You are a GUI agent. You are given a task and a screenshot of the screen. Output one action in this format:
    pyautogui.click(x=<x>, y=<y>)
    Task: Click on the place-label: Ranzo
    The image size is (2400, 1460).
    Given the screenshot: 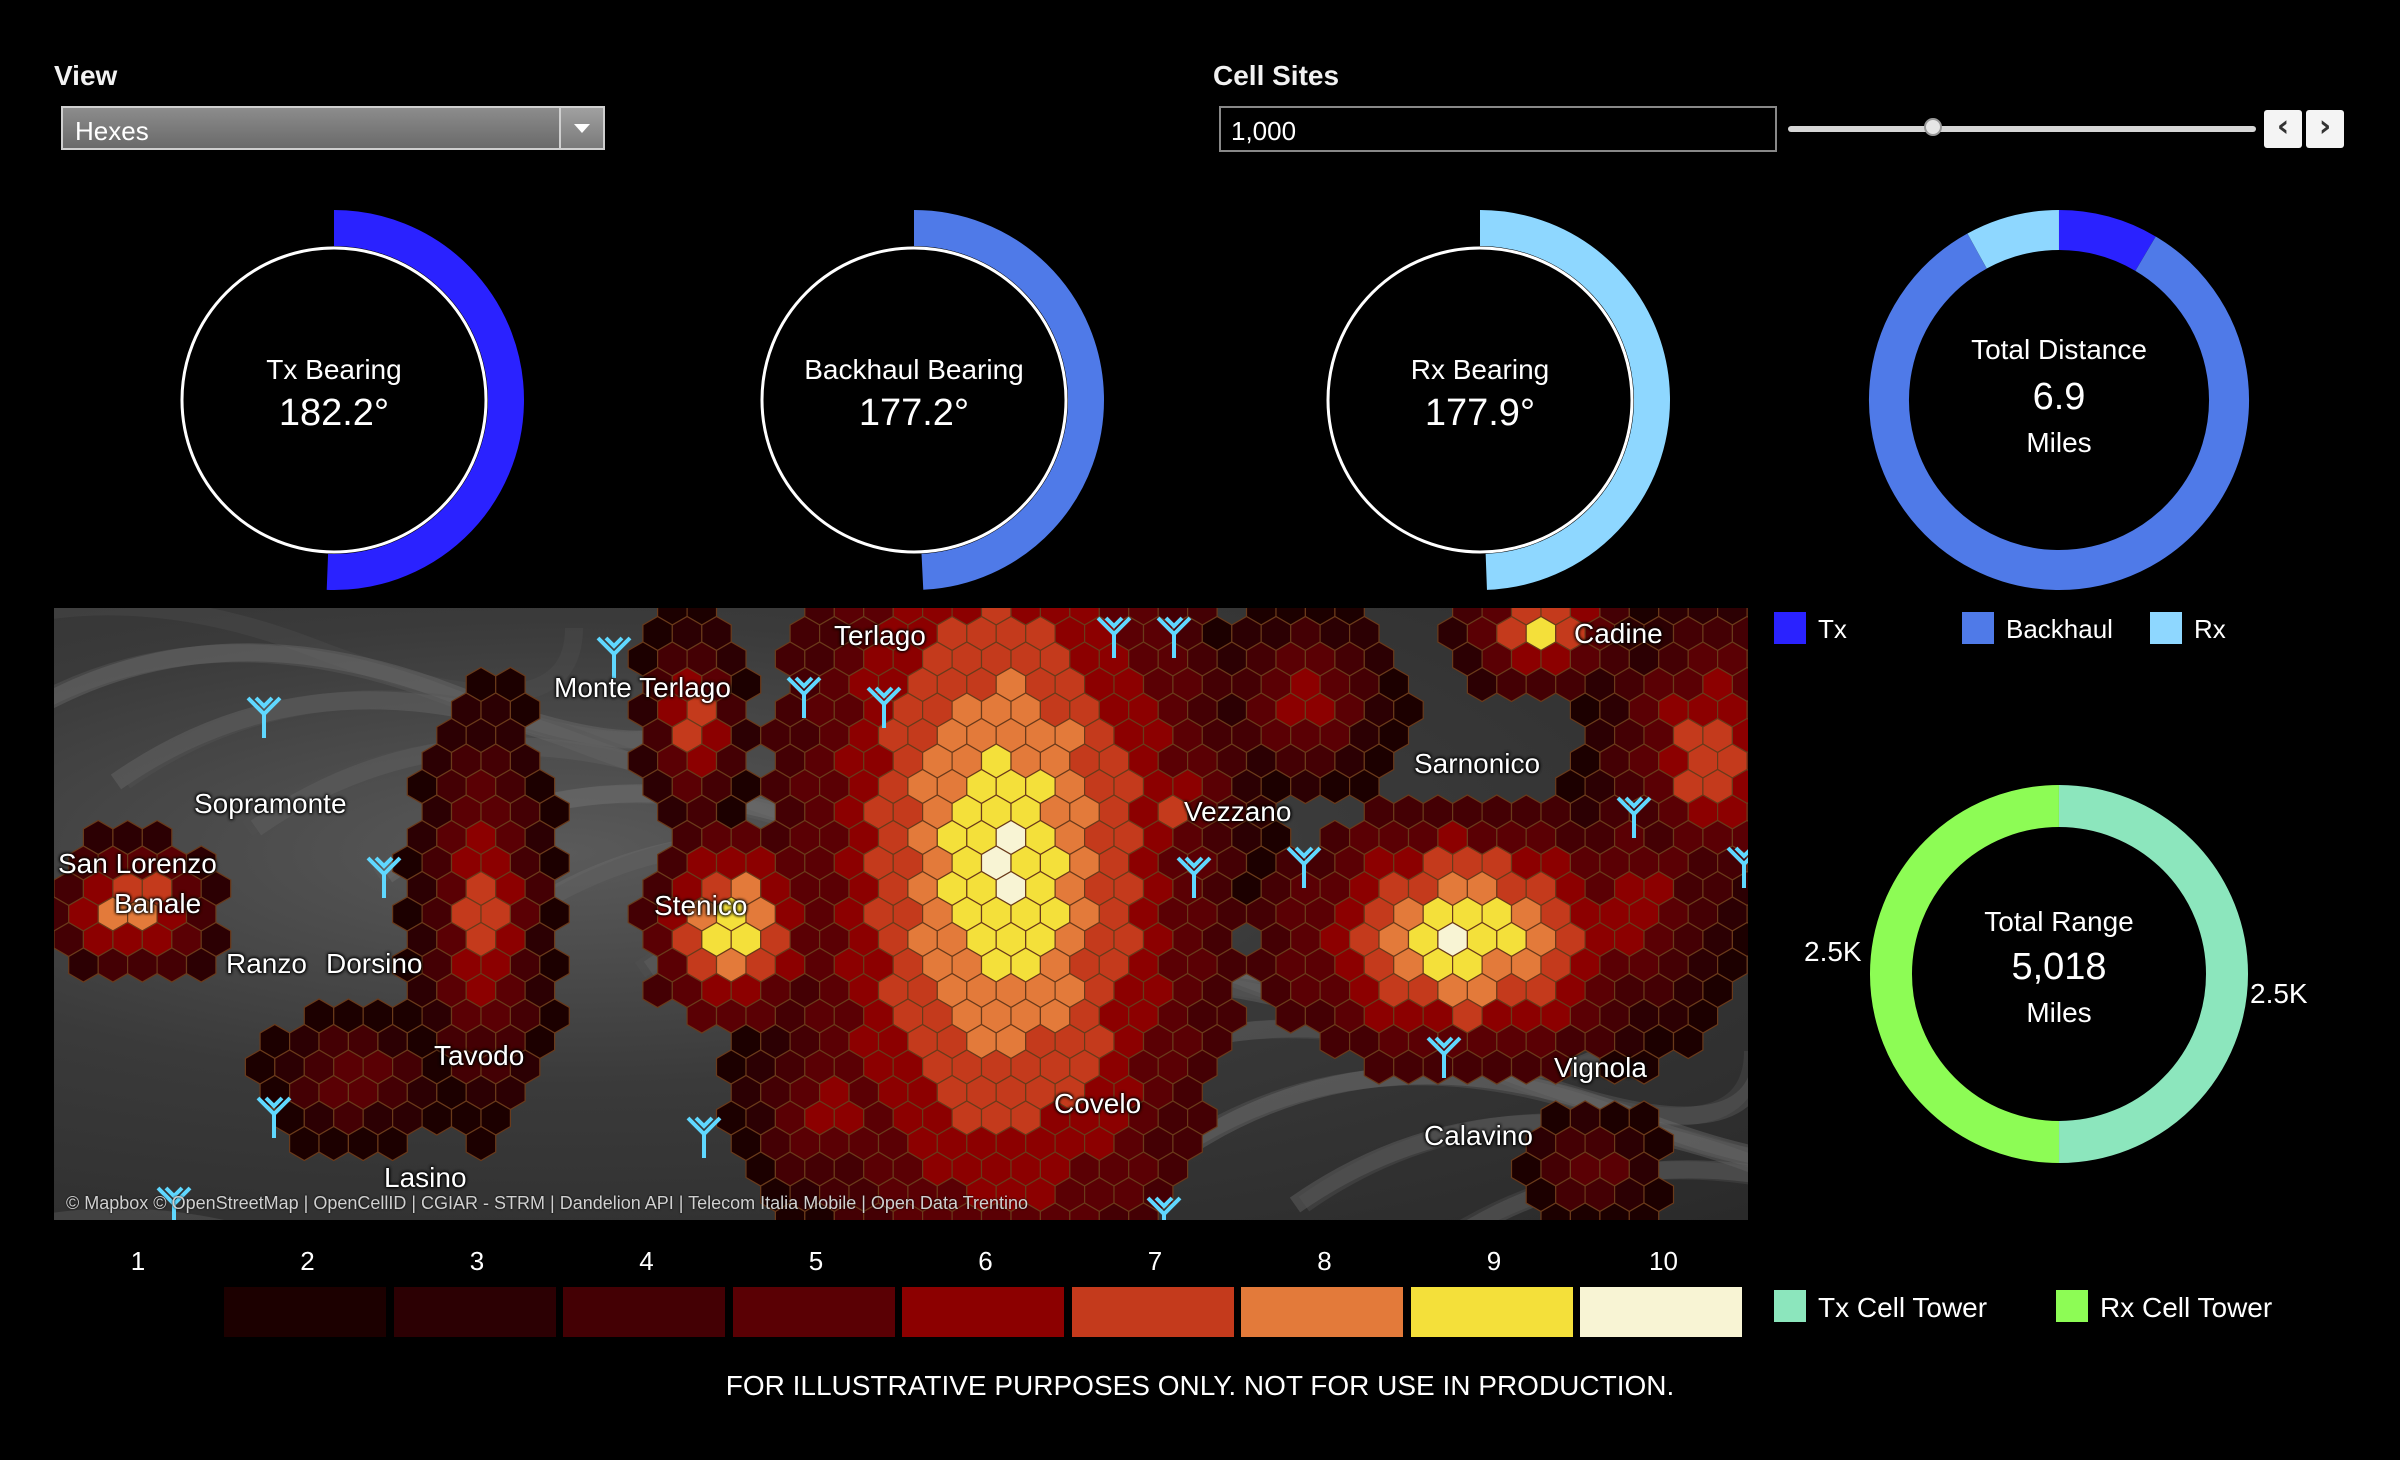 What is the action you would take?
    pyautogui.click(x=266, y=963)
    